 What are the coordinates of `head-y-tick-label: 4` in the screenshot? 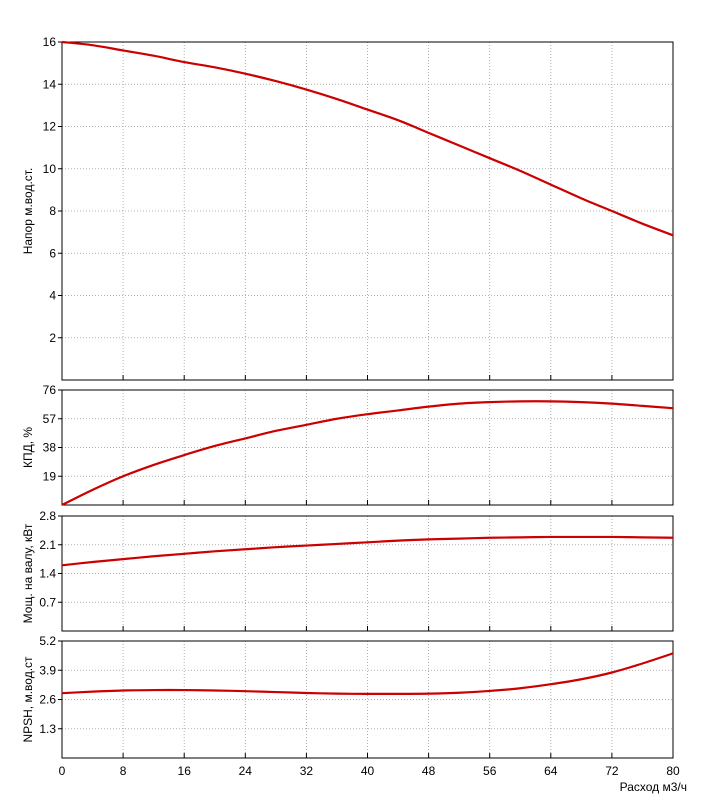 It's located at (52, 296).